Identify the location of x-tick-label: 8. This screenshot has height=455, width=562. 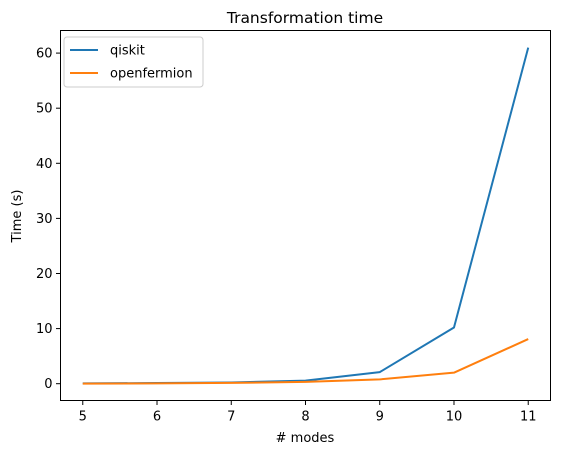
(305, 417).